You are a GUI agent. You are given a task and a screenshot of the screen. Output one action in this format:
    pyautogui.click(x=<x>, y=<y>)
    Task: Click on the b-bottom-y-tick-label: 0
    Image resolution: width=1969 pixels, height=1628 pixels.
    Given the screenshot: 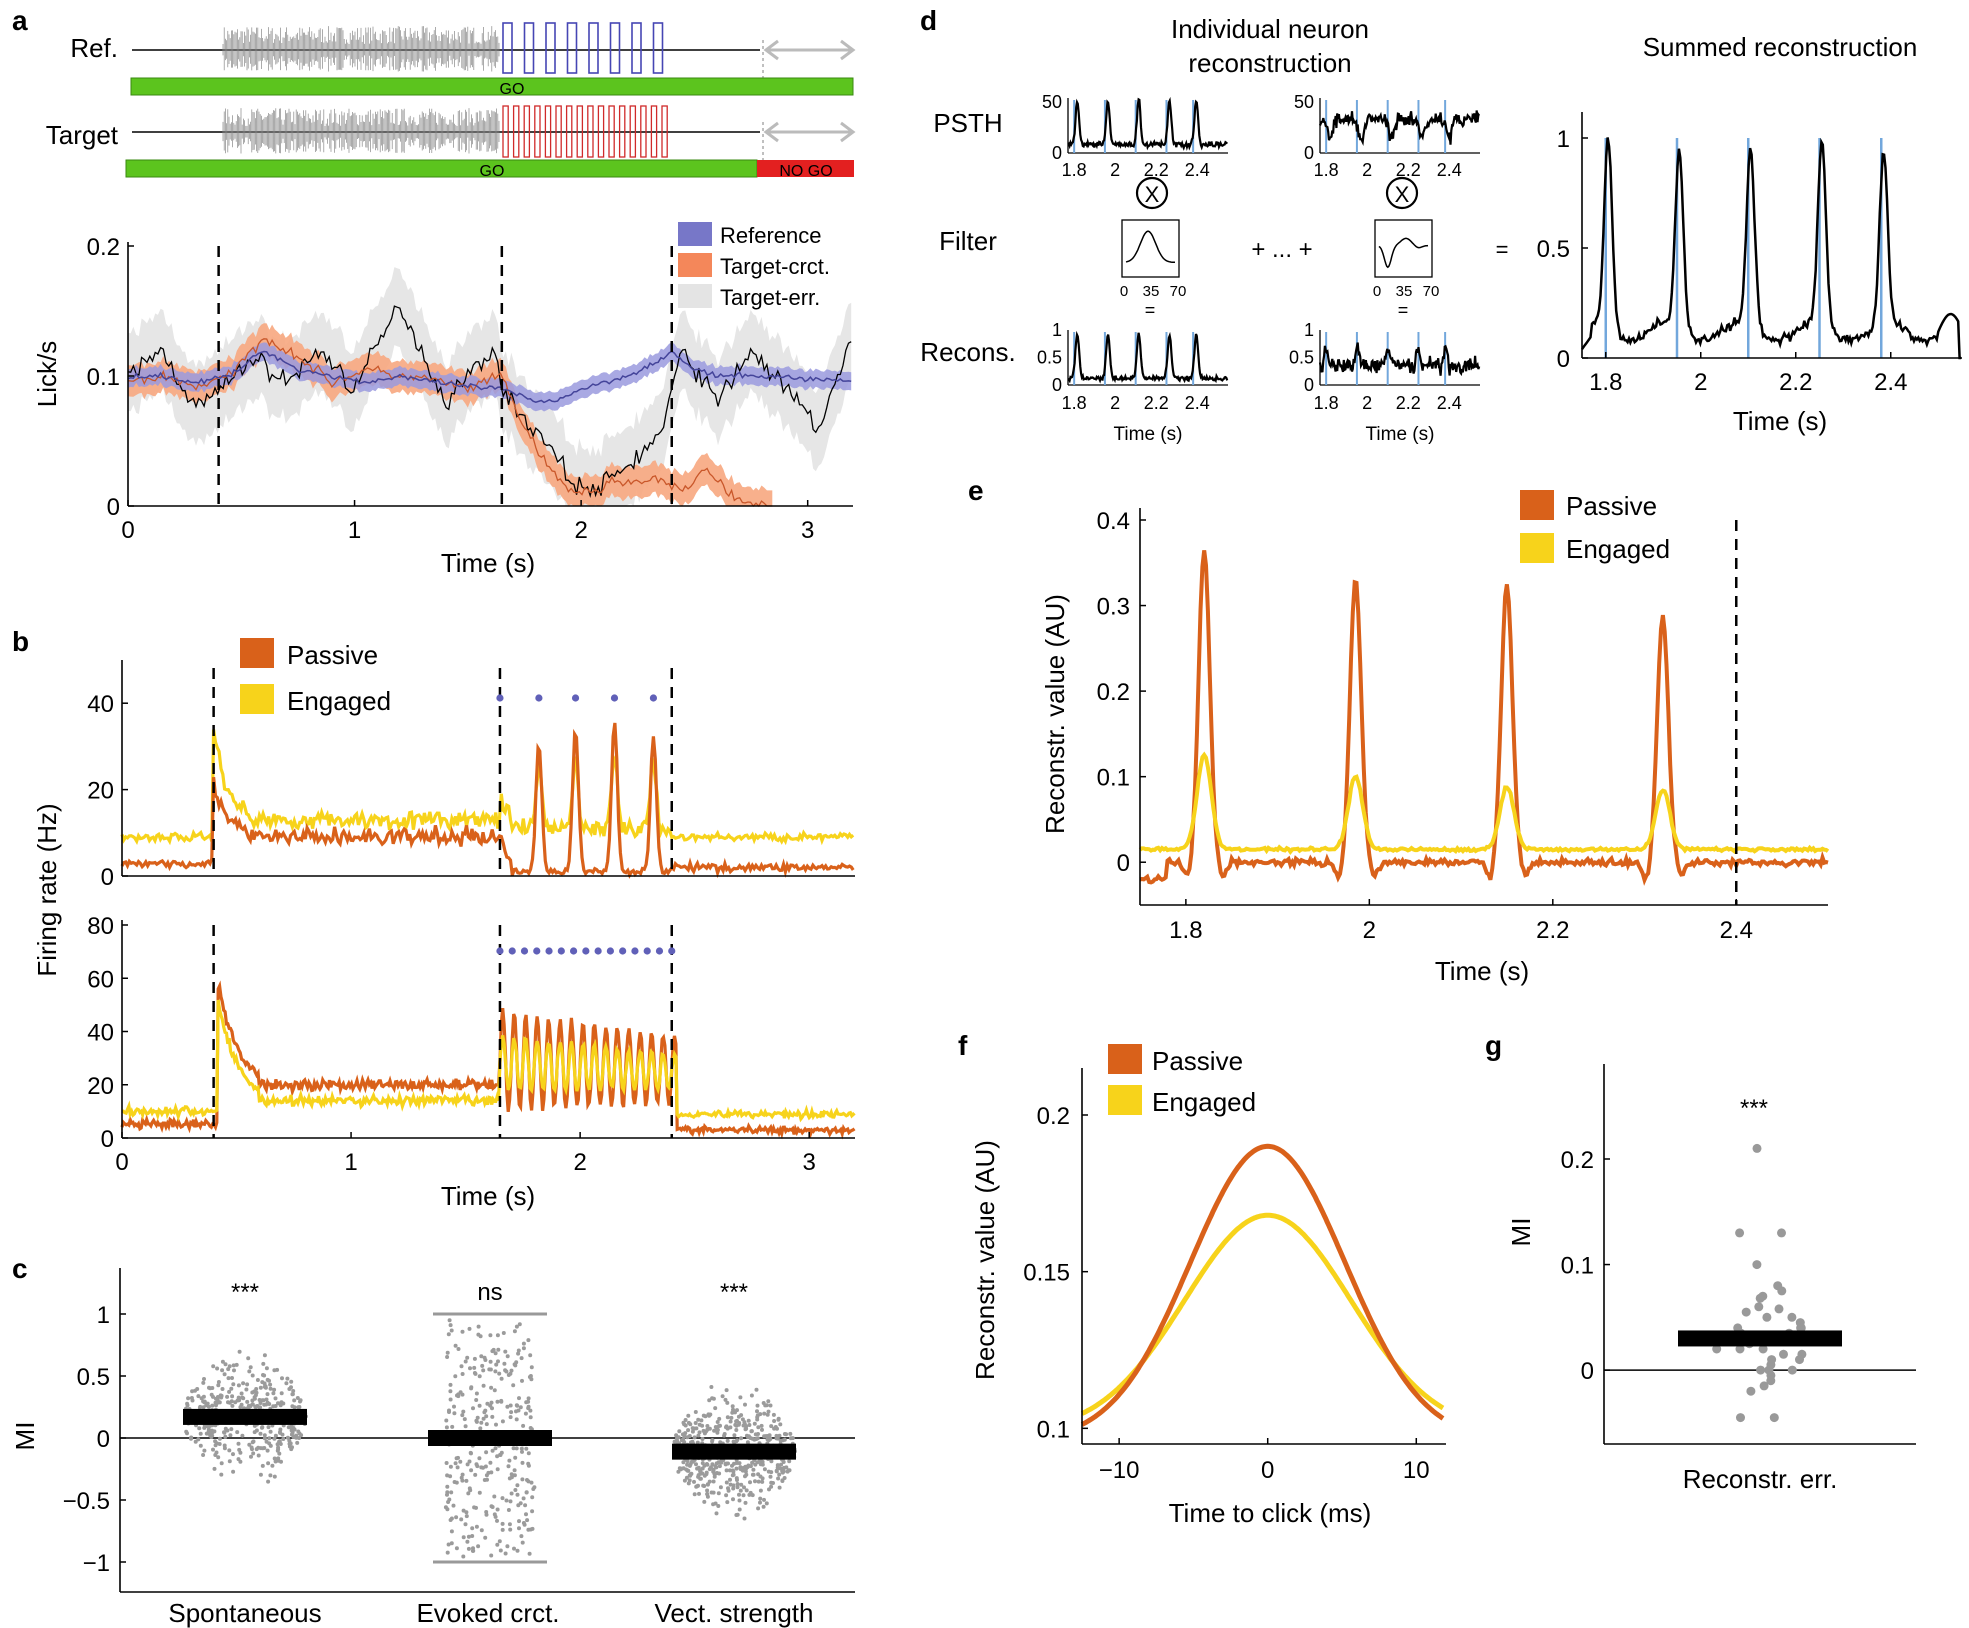 What is the action you would take?
    pyautogui.click(x=107, y=1139)
    